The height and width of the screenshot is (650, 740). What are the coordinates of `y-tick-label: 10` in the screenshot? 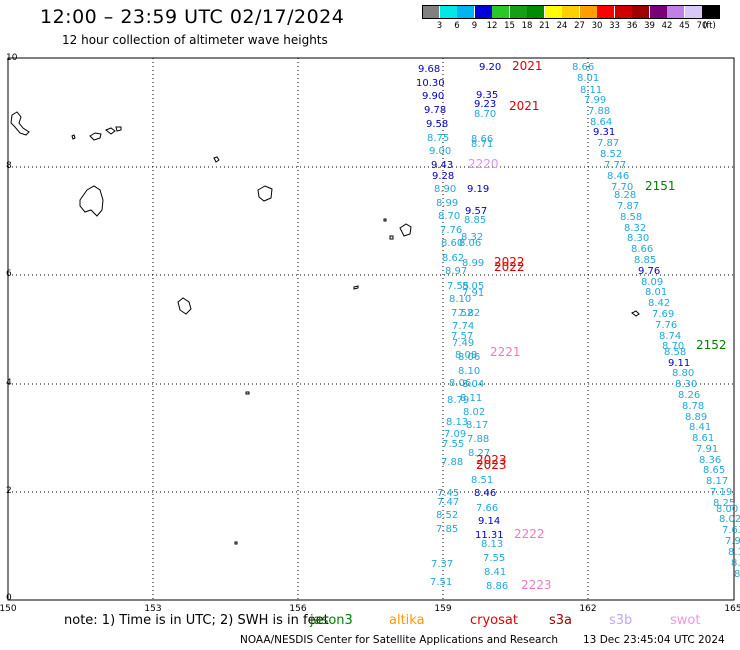 It's located at (12, 58).